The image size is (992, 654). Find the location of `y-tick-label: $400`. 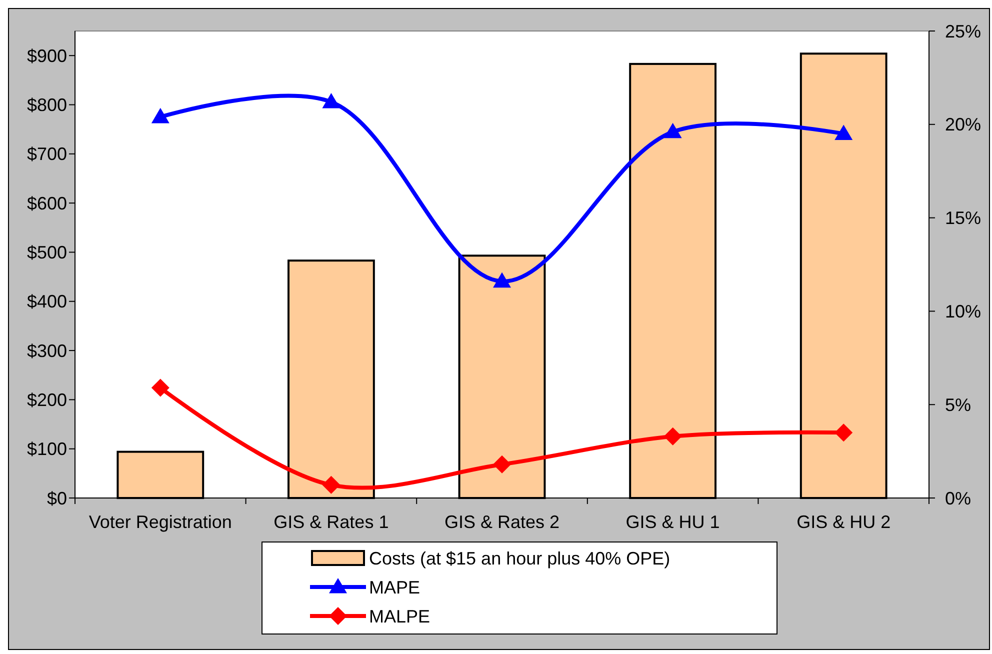

y-tick-label: $400 is located at coordinates (46, 302).